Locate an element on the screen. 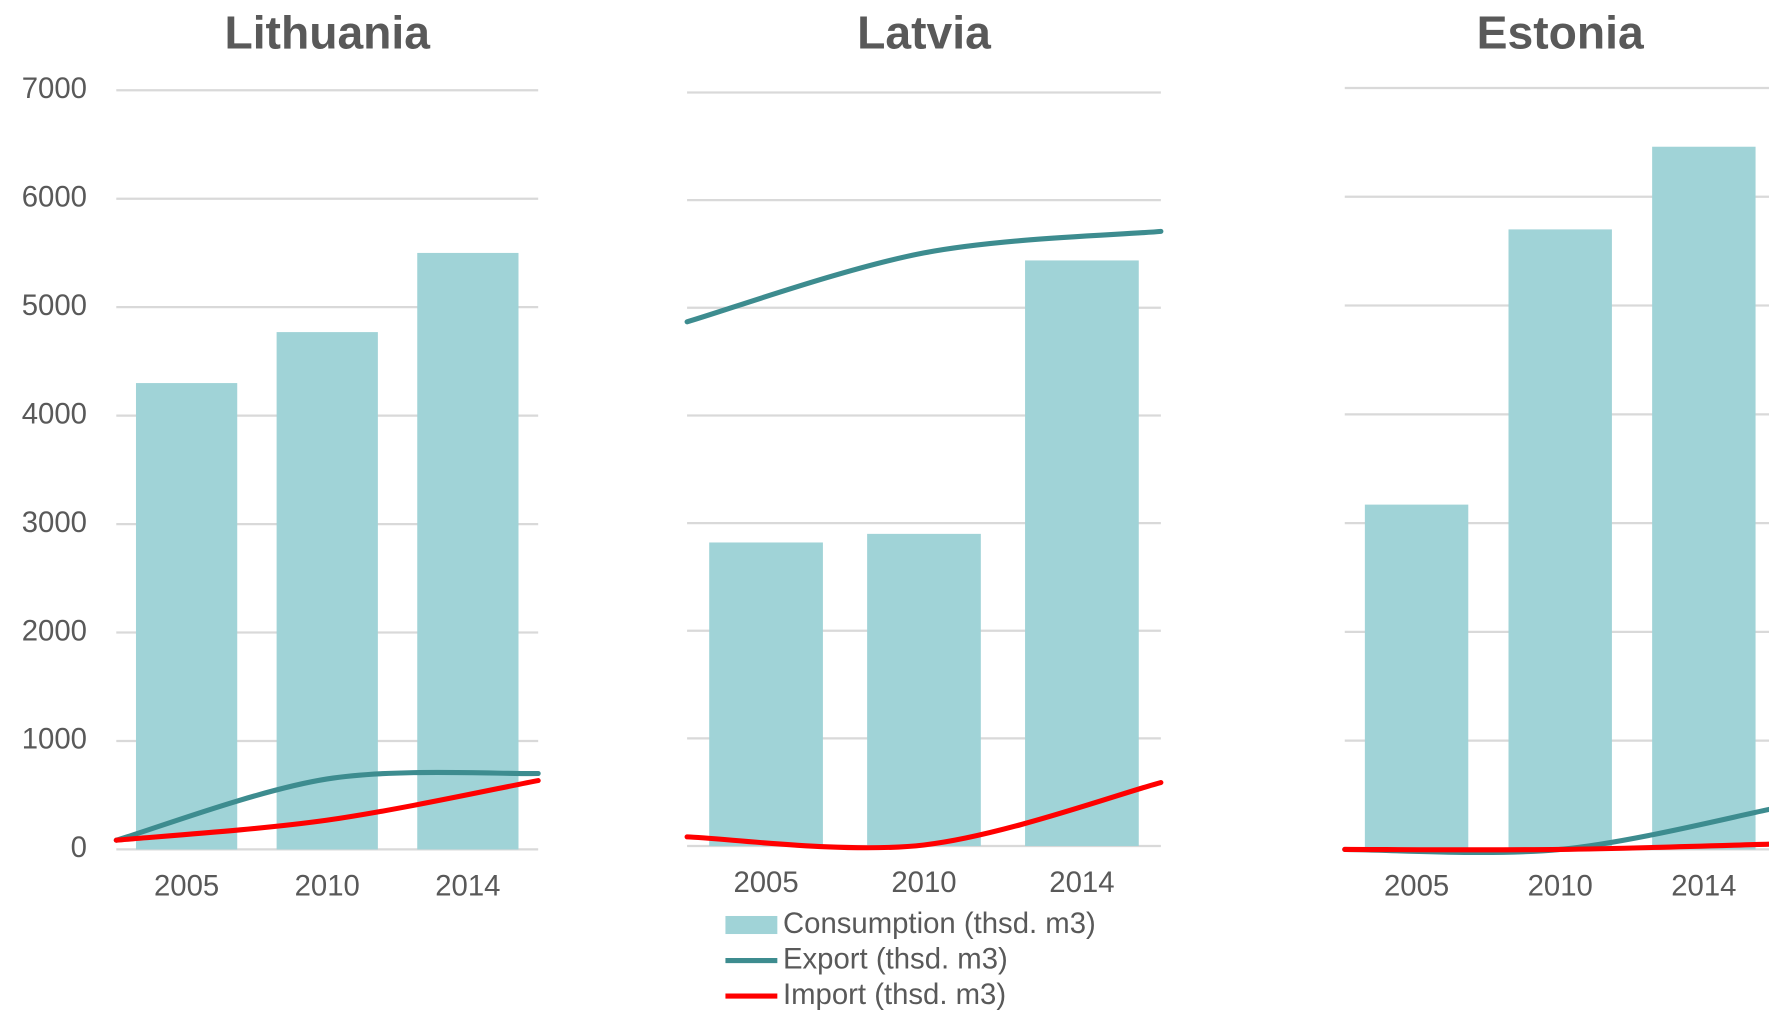 The image size is (1769, 1013). chart-title: Lithuania is located at coordinates (327, 32).